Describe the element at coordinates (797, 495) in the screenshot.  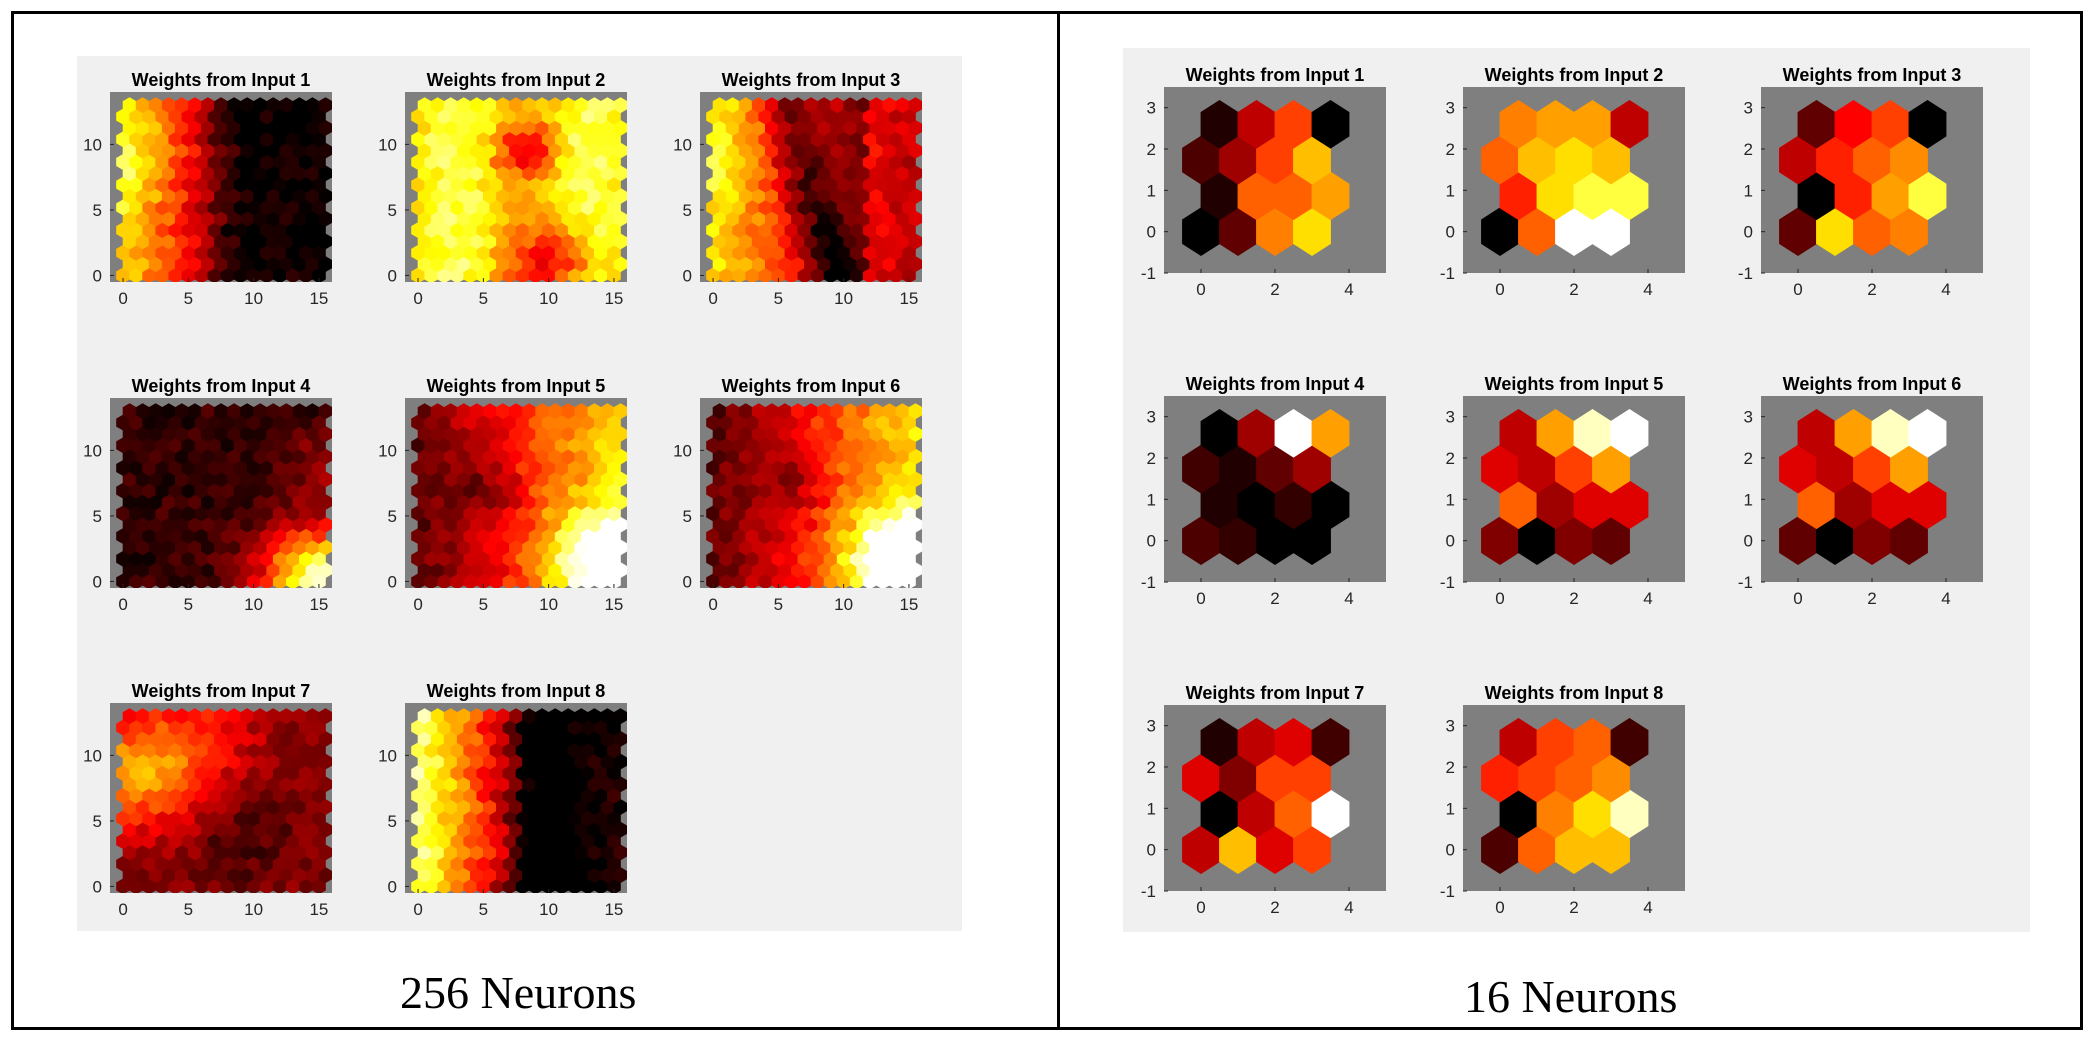
I see `plot-256-input-6: Weights from Input 6 0 5 10 15 0 5 10` at that location.